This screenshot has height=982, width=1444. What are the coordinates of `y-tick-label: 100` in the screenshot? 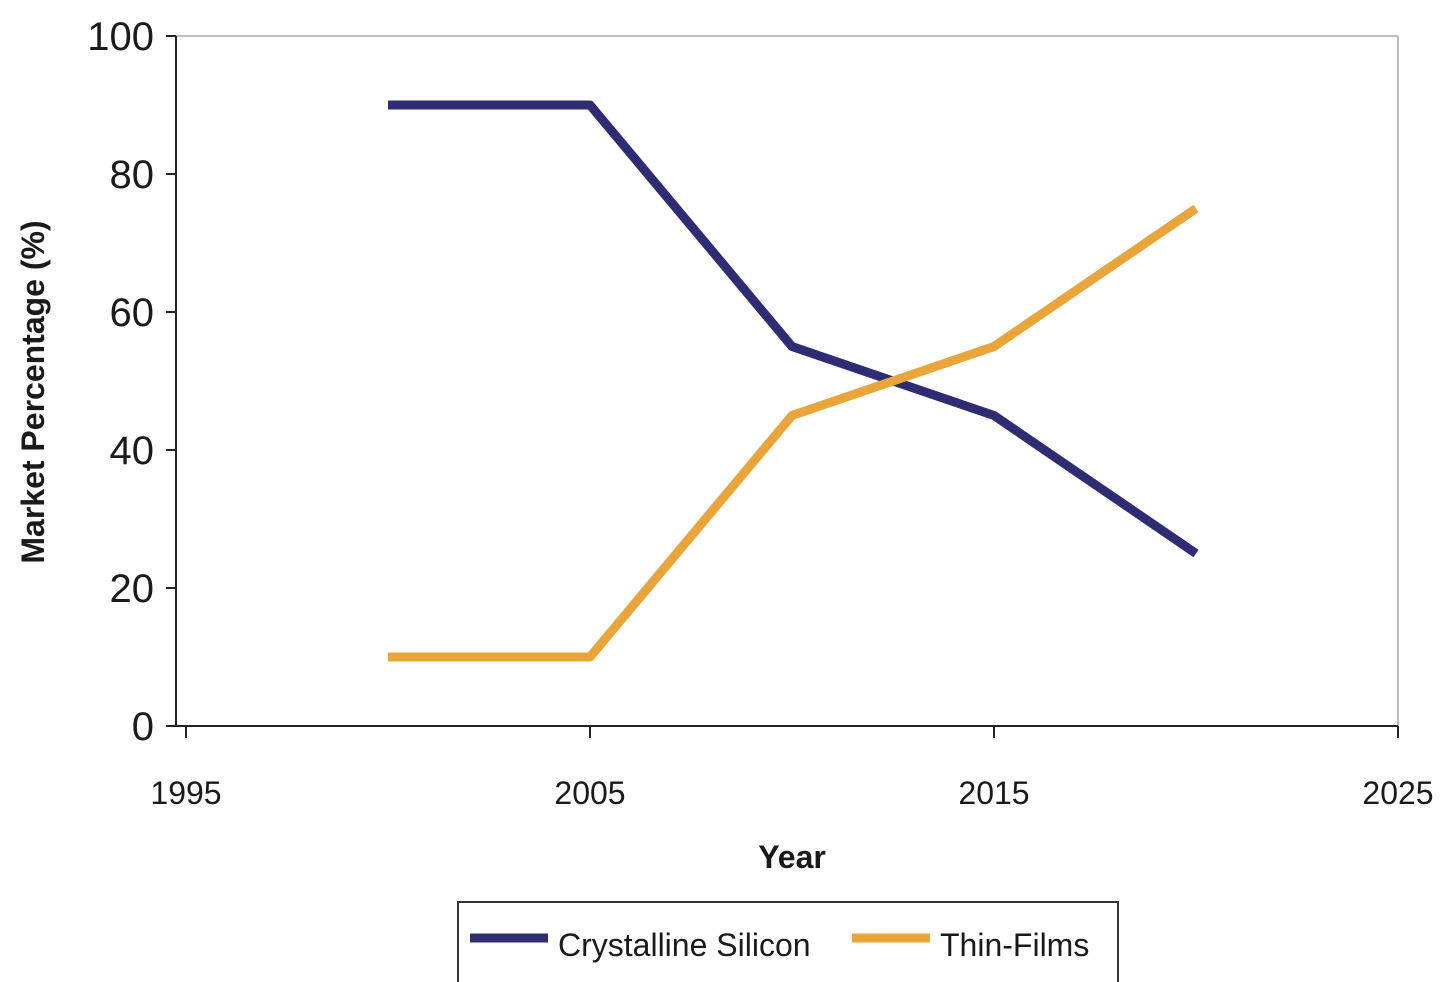 It's located at (120, 37).